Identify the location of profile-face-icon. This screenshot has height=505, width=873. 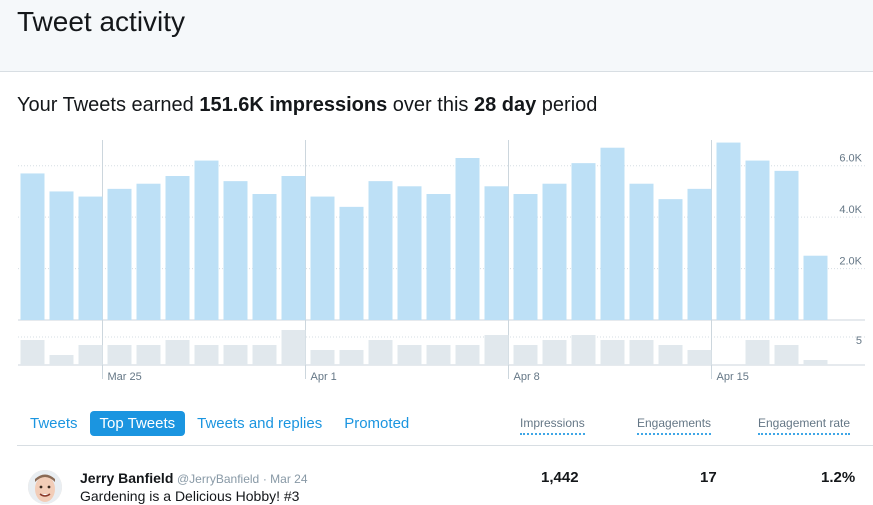
(45, 487).